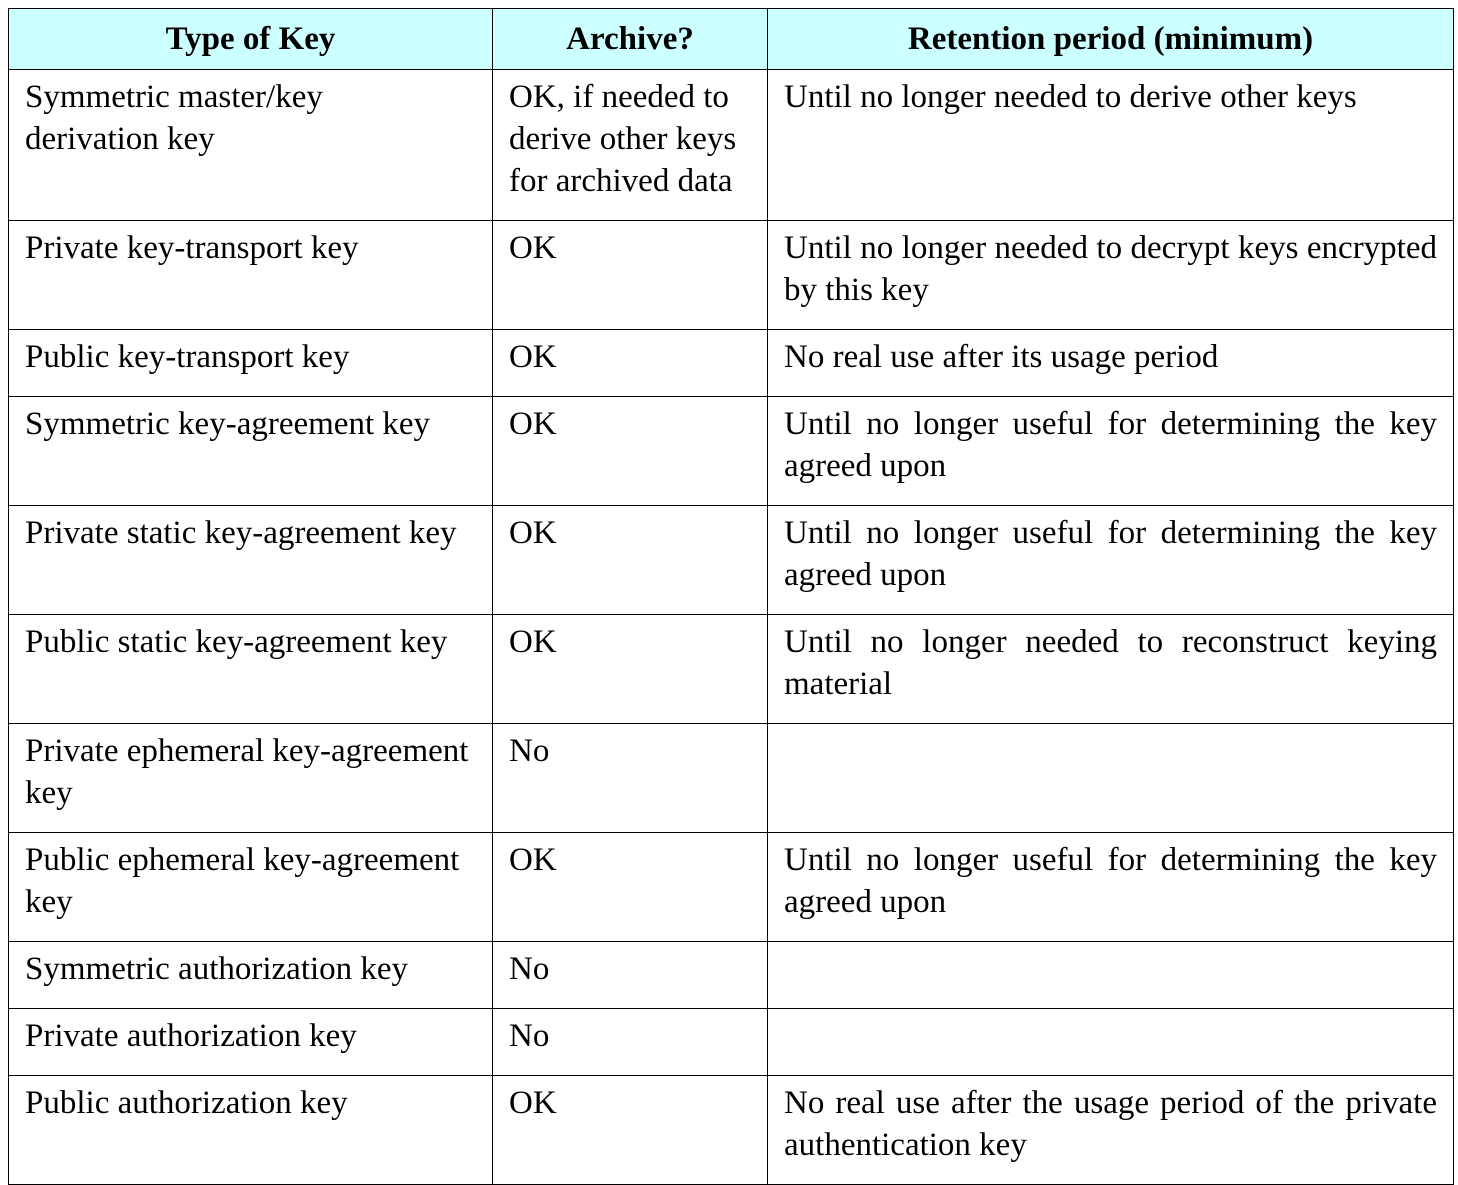 The width and height of the screenshot is (1458, 1185). Describe the element at coordinates (250, 669) in the screenshot. I see `key-type-cell: Public static key-agreement key` at that location.